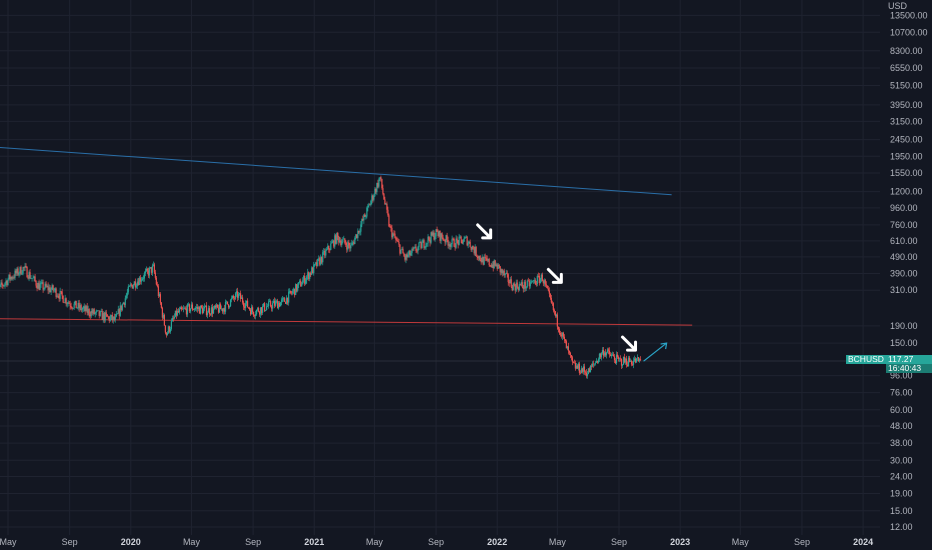 The image size is (932, 550). What do you see at coordinates (909, 368) in the screenshot?
I see `countdown-badge: 16:40:43` at bounding box center [909, 368].